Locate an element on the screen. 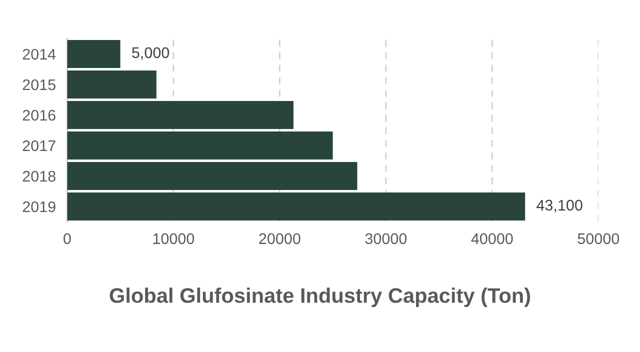 The width and height of the screenshot is (640, 352). x-tick-label: 40000 is located at coordinates (492, 238).